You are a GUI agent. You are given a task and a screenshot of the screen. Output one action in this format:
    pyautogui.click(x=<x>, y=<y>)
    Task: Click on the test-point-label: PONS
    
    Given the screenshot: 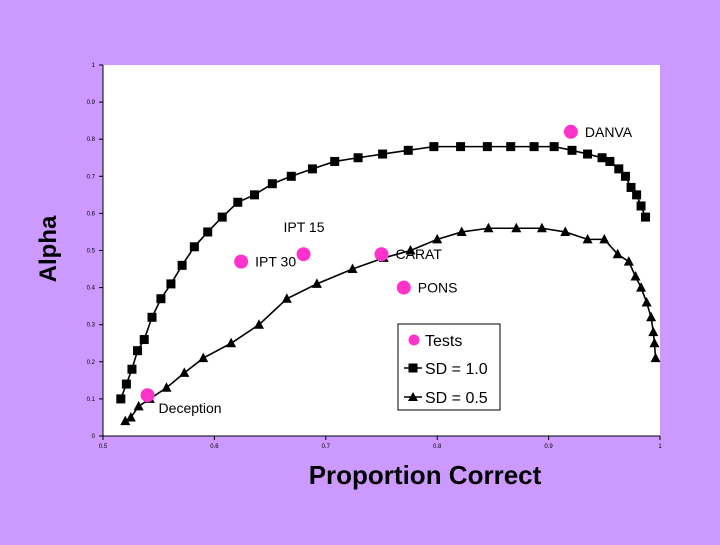 What is the action you would take?
    pyautogui.click(x=438, y=288)
    